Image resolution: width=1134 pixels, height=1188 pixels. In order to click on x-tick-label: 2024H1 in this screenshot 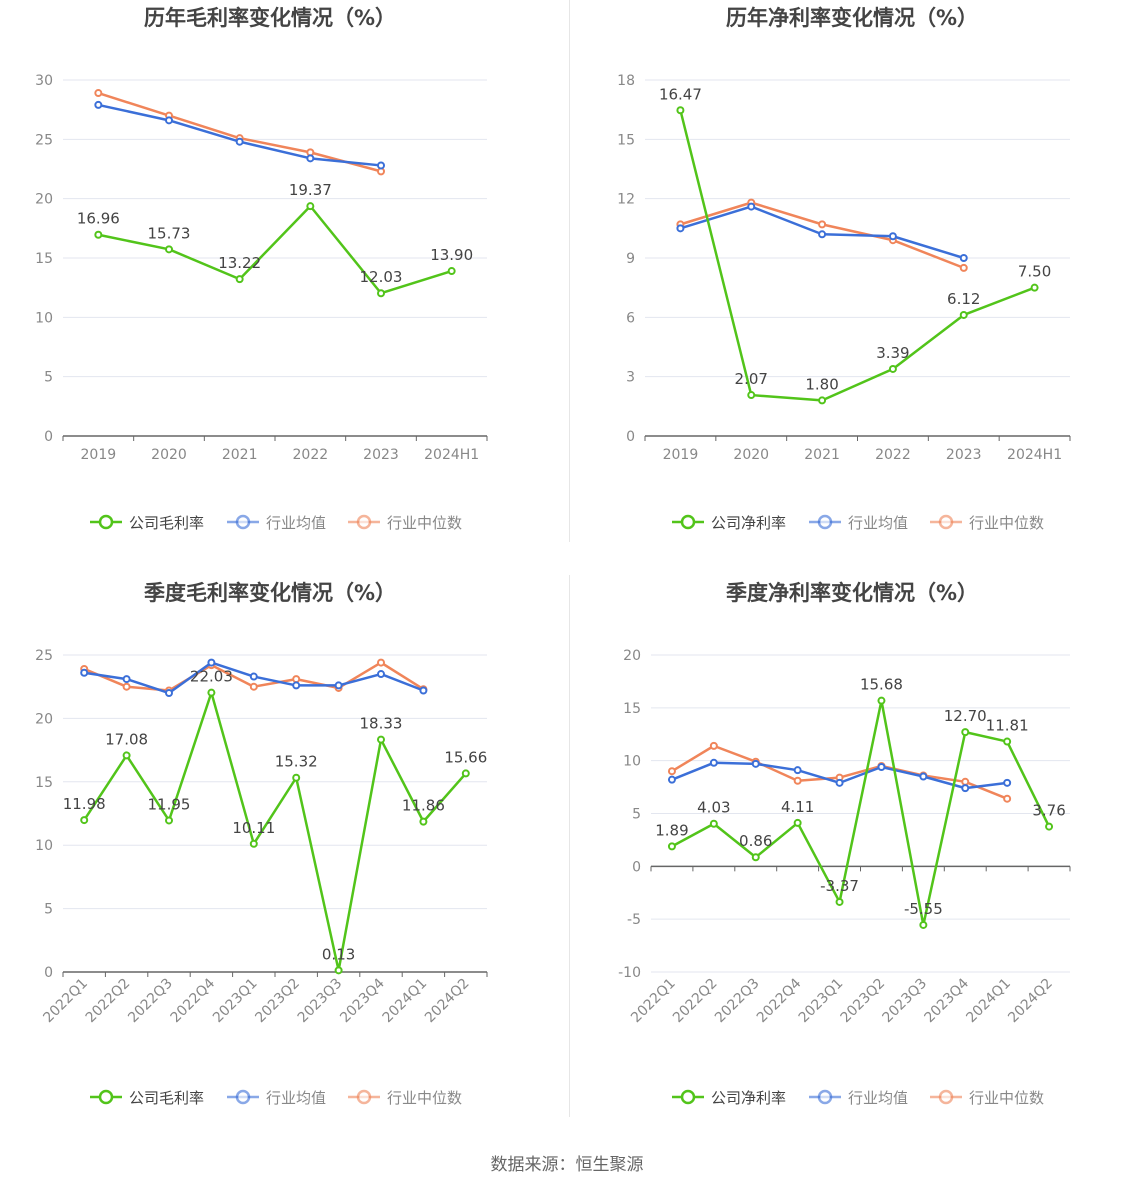, I will do `click(451, 455)`.